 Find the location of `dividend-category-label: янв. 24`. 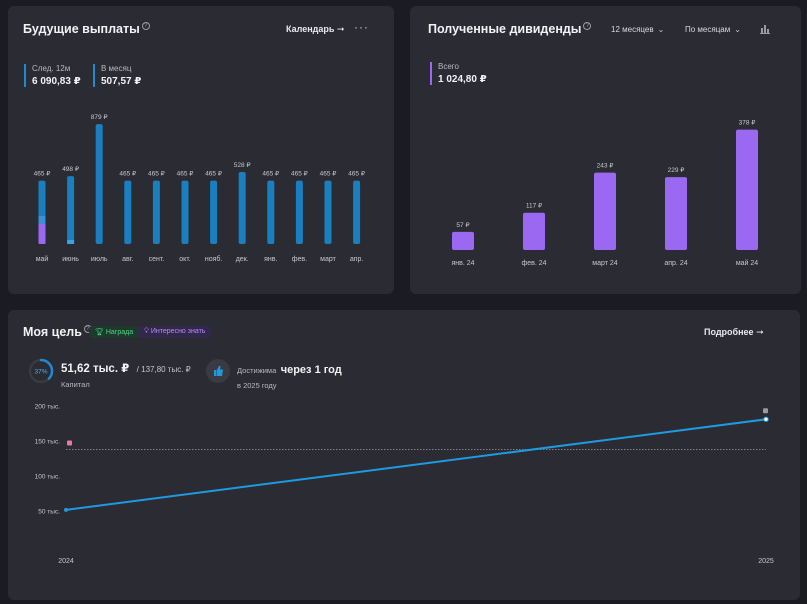

dividend-category-label: янв. 24 is located at coordinates (462, 263).